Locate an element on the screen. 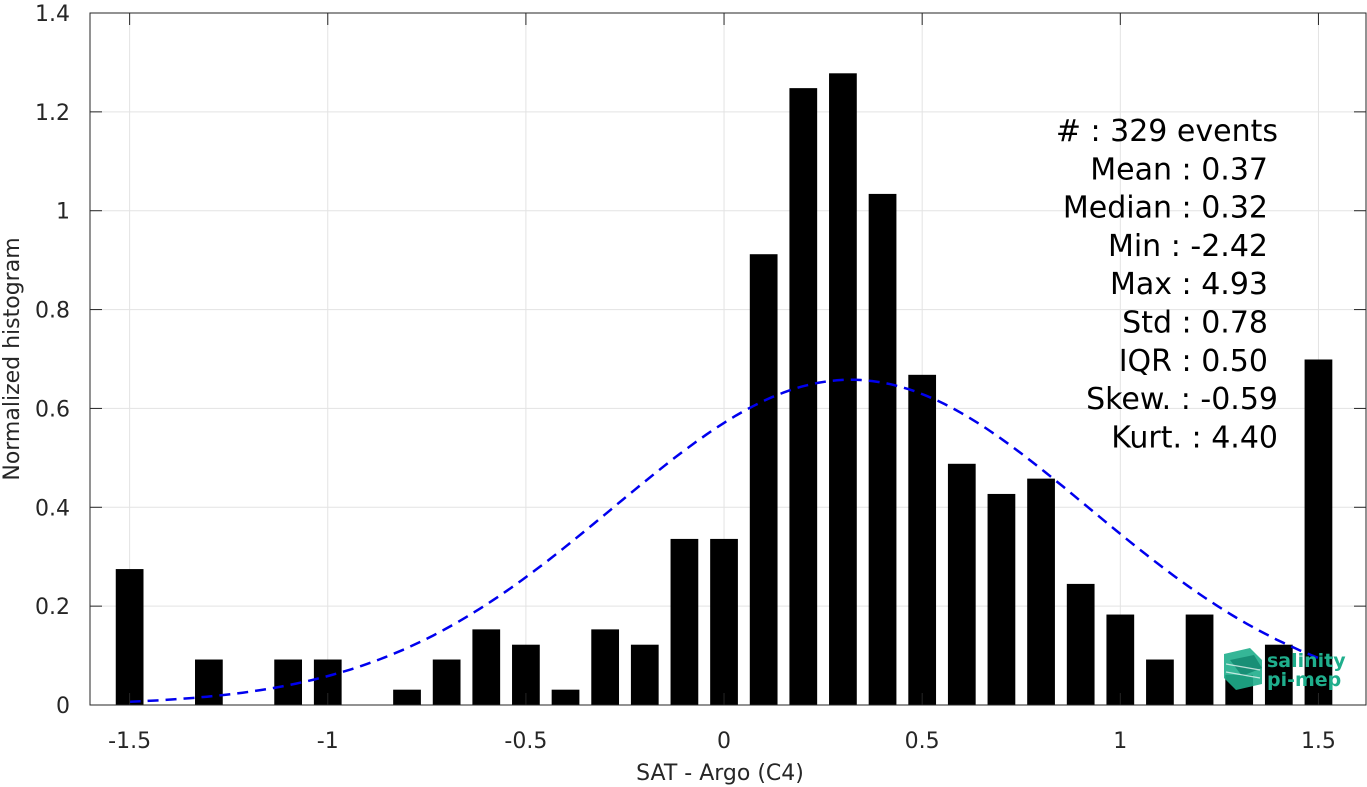  x-tick-label: 1.5 is located at coordinates (1318, 741).